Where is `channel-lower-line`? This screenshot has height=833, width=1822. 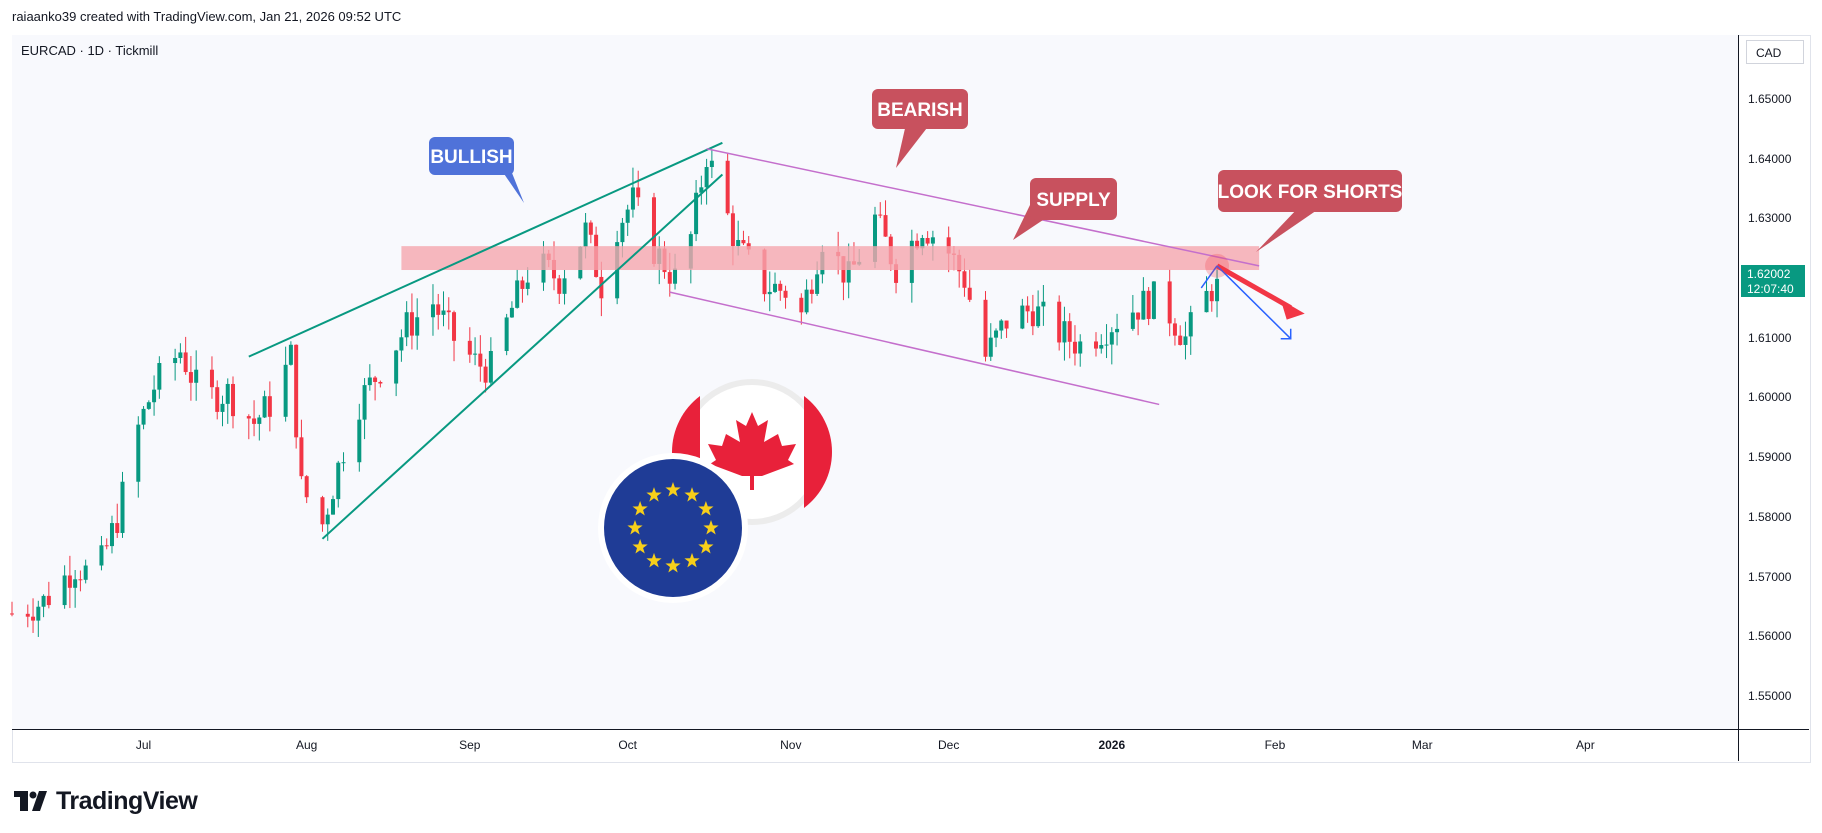 channel-lower-line is located at coordinates (914, 348).